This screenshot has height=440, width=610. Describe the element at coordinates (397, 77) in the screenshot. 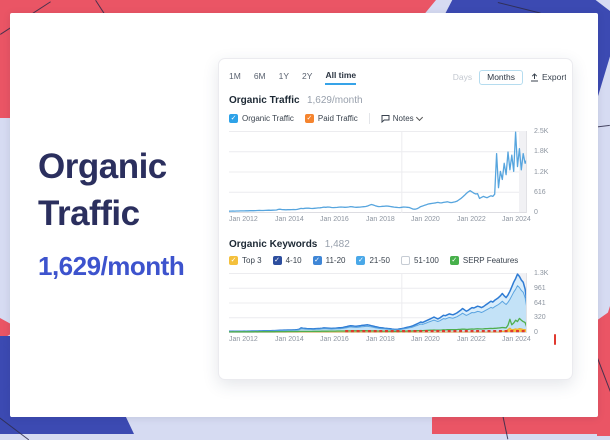

I see `toolbar: 1M 6M 1Y 2Y All time Days Months Export` at that location.